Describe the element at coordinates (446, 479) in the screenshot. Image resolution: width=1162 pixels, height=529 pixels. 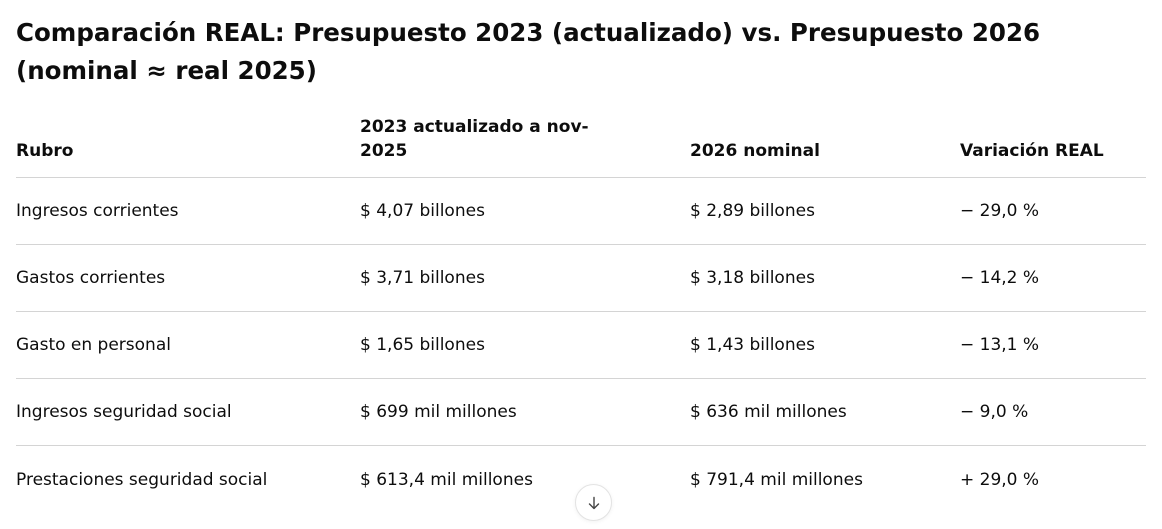
I see `cell-2023-value: $ 613,4 mil millones` at that location.